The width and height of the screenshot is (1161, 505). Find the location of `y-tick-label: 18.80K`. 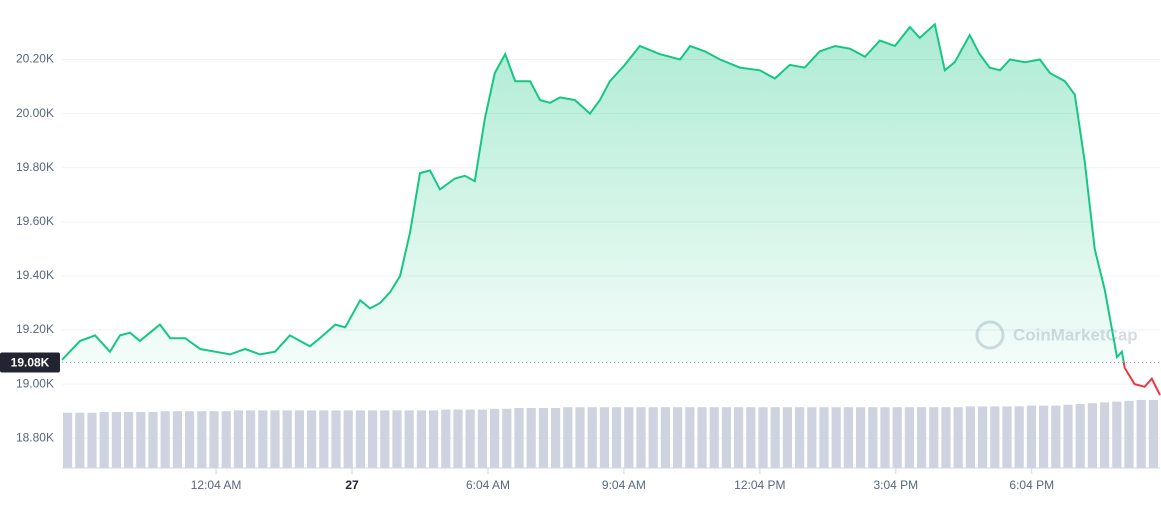

y-tick-label: 18.80K is located at coordinates (35, 437).